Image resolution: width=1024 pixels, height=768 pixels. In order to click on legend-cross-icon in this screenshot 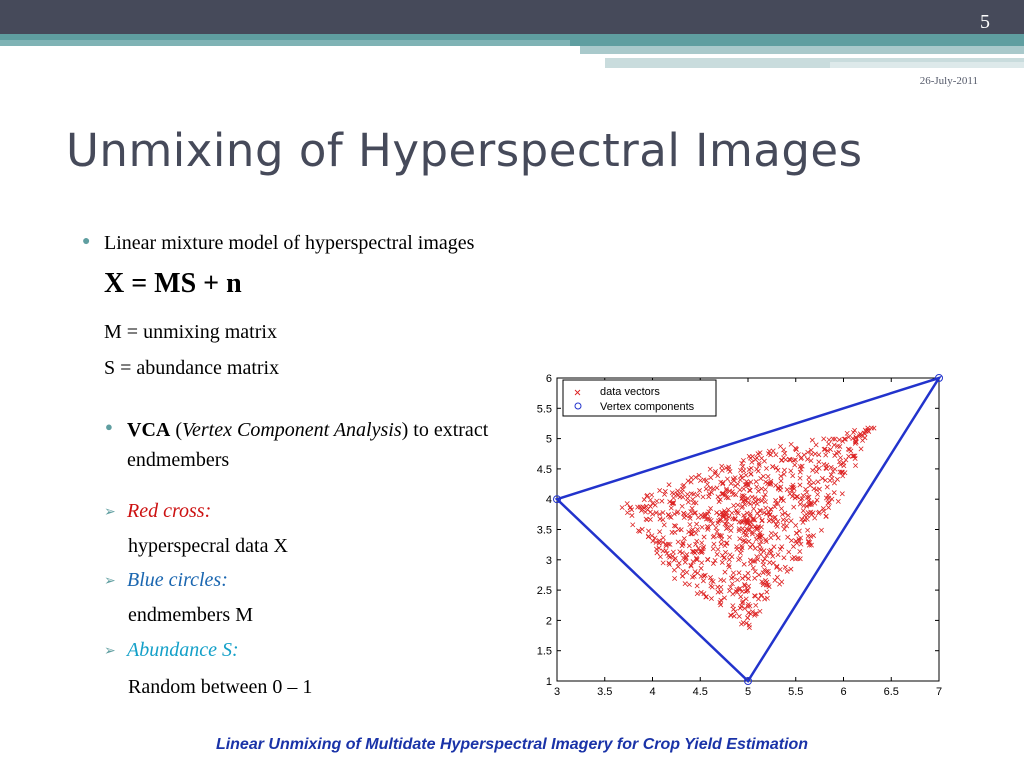, I will do `click(577, 392)`.